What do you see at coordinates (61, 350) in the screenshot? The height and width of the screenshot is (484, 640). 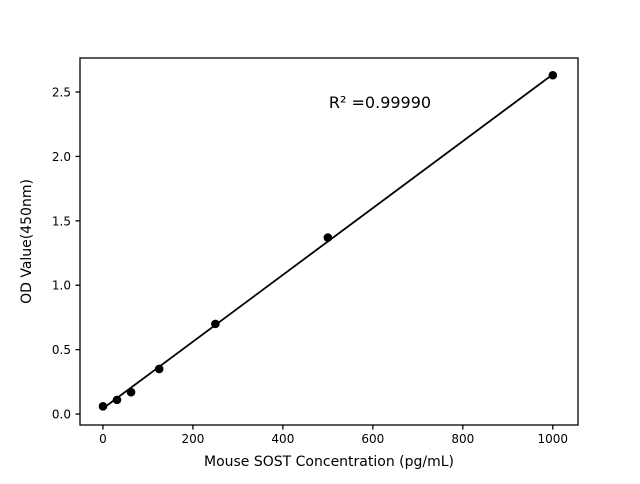 I see `y-tick-label: 0.5` at bounding box center [61, 350].